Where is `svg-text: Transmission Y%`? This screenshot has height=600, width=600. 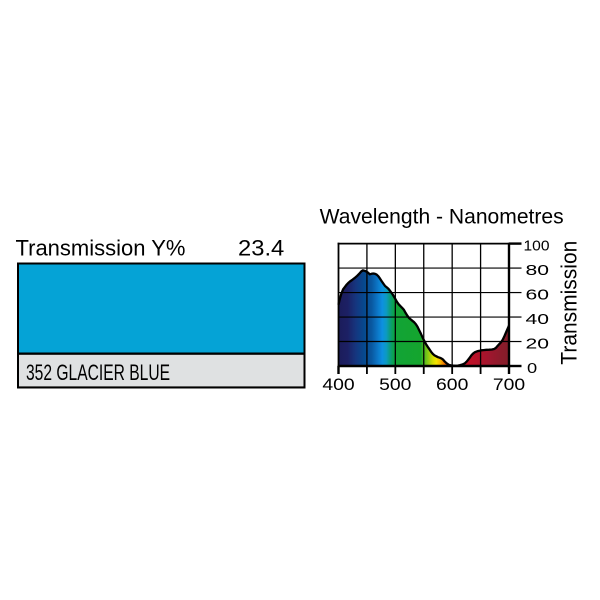 svg-text: Transmission Y% is located at coordinates (101, 247).